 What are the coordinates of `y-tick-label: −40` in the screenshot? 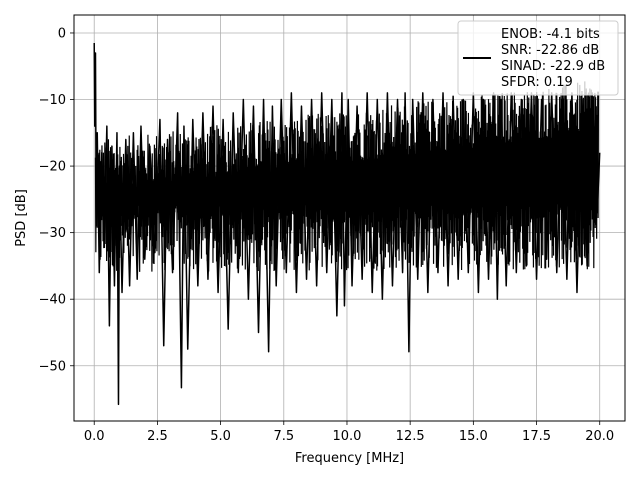 It's located at (52, 300).